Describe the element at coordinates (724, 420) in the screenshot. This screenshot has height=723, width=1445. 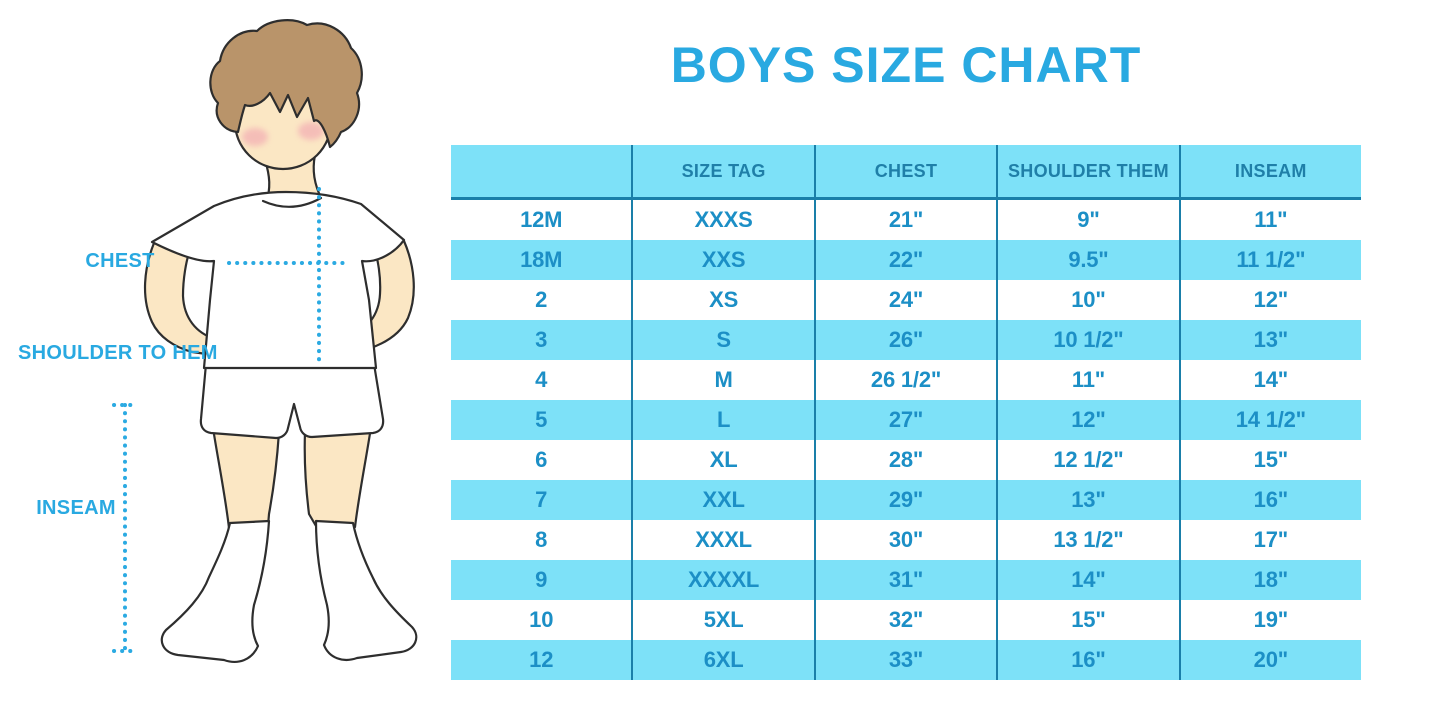
I see `table-cell: L` at that location.